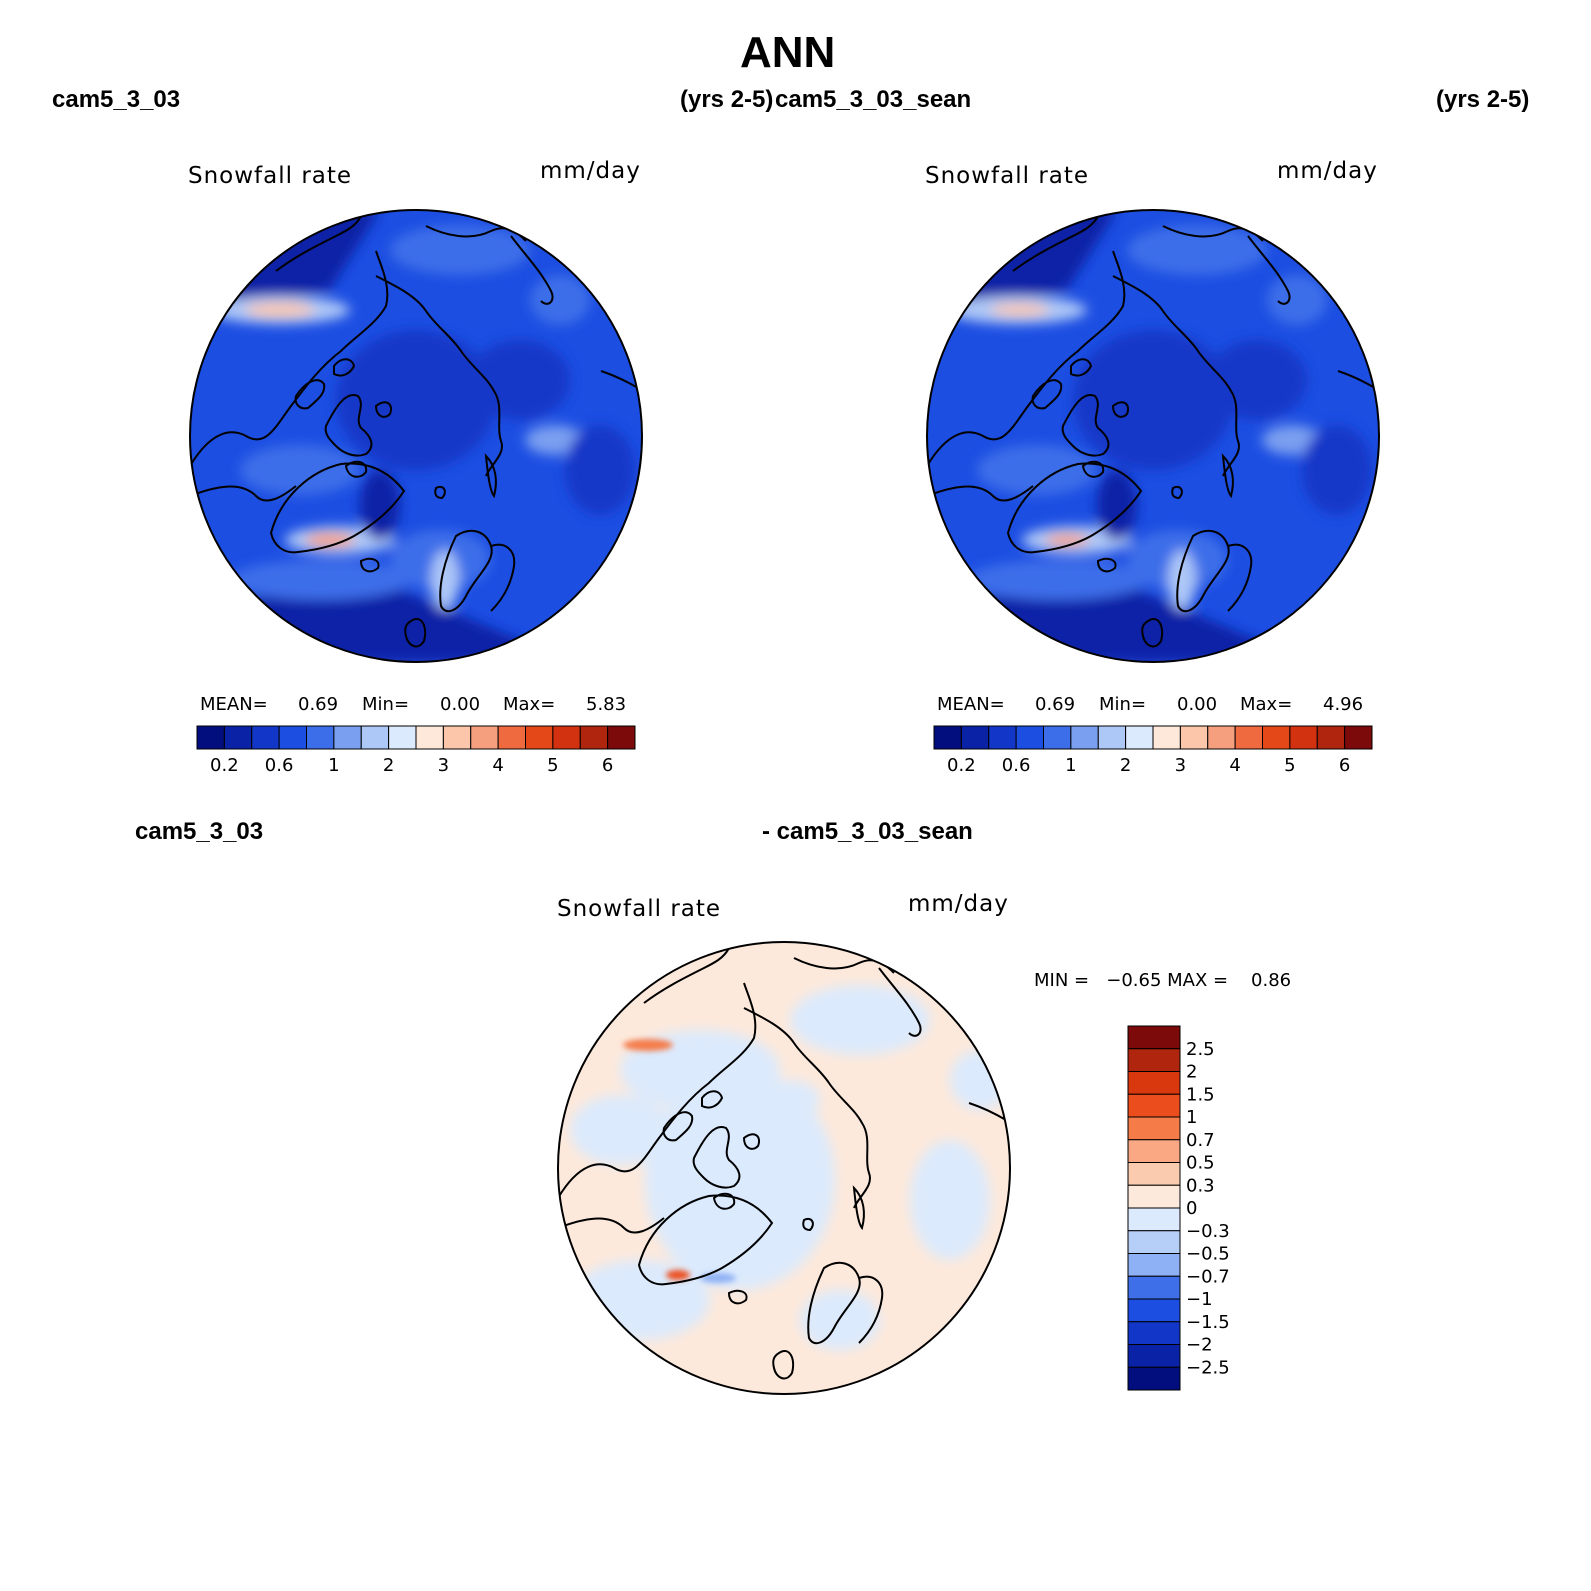  Describe the element at coordinates (607, 765) in the screenshot. I see `panel1-colorbar-tick-label: 6` at that location.